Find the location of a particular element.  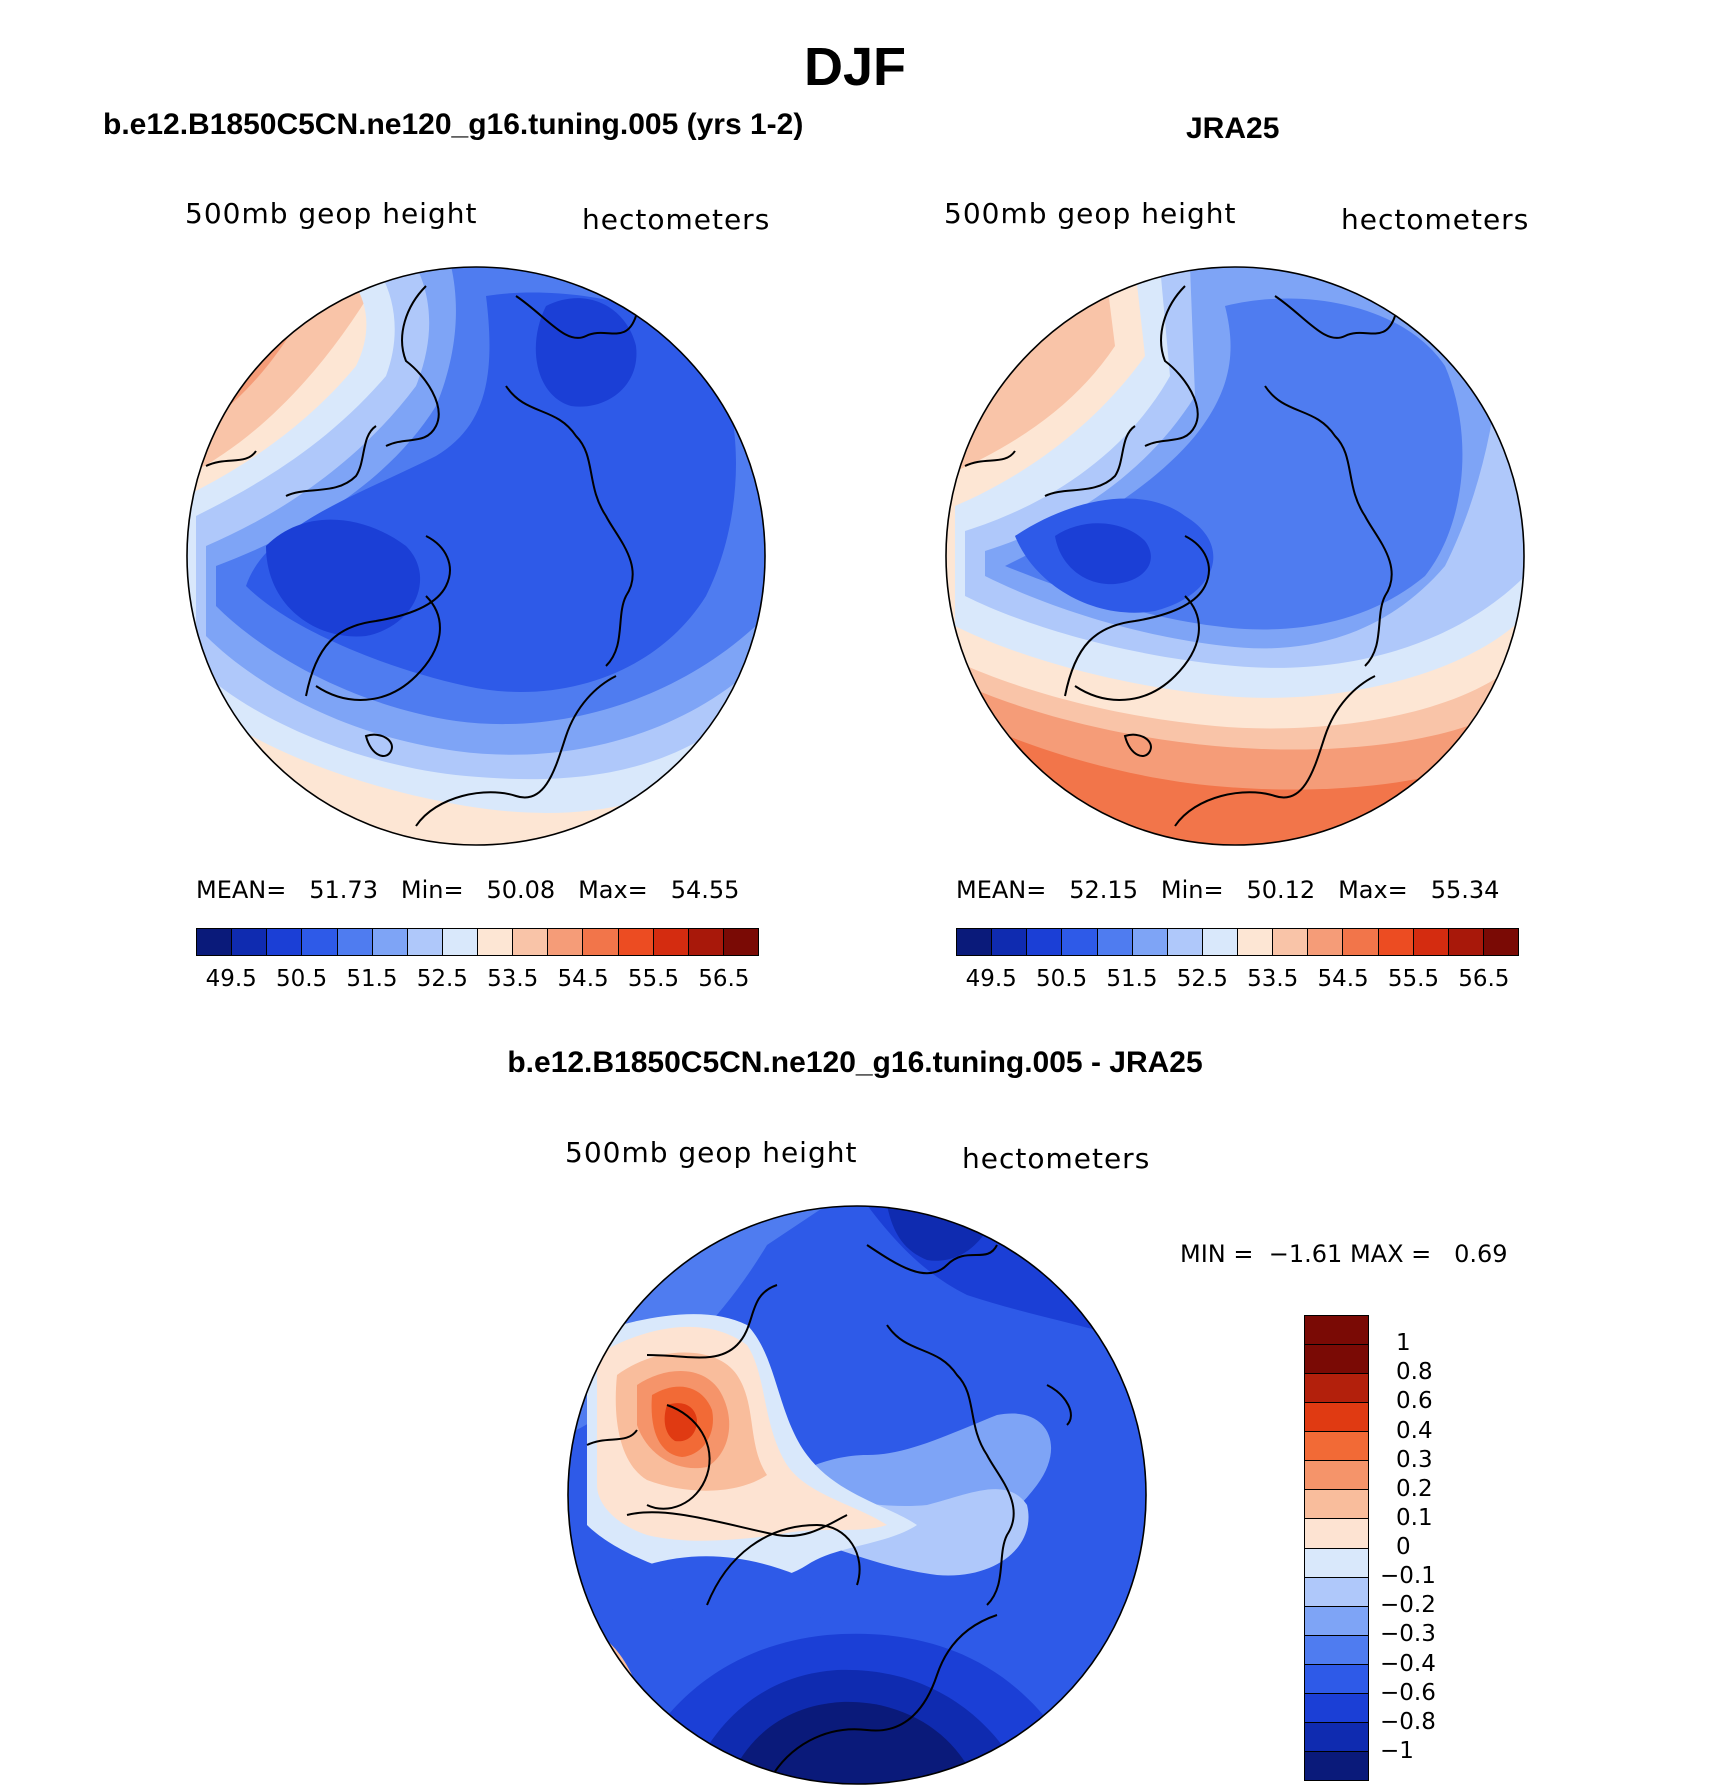

obs-mean-label: MEAN= is located at coordinates (1001, 890).